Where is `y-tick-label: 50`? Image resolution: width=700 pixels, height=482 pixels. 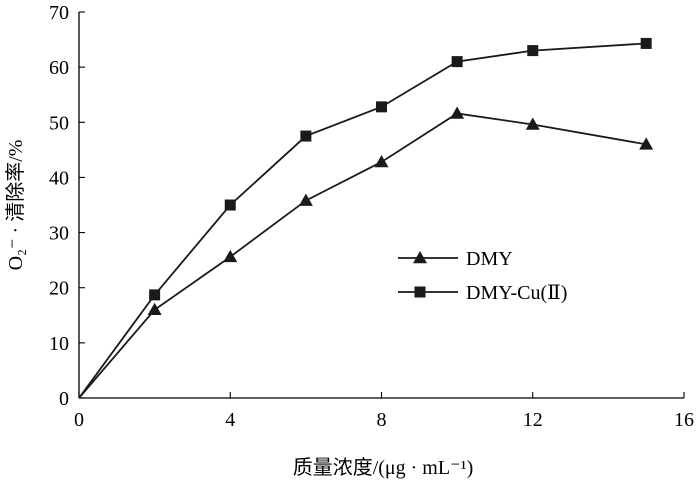 y-tick-label: 50 is located at coordinates (59, 123).